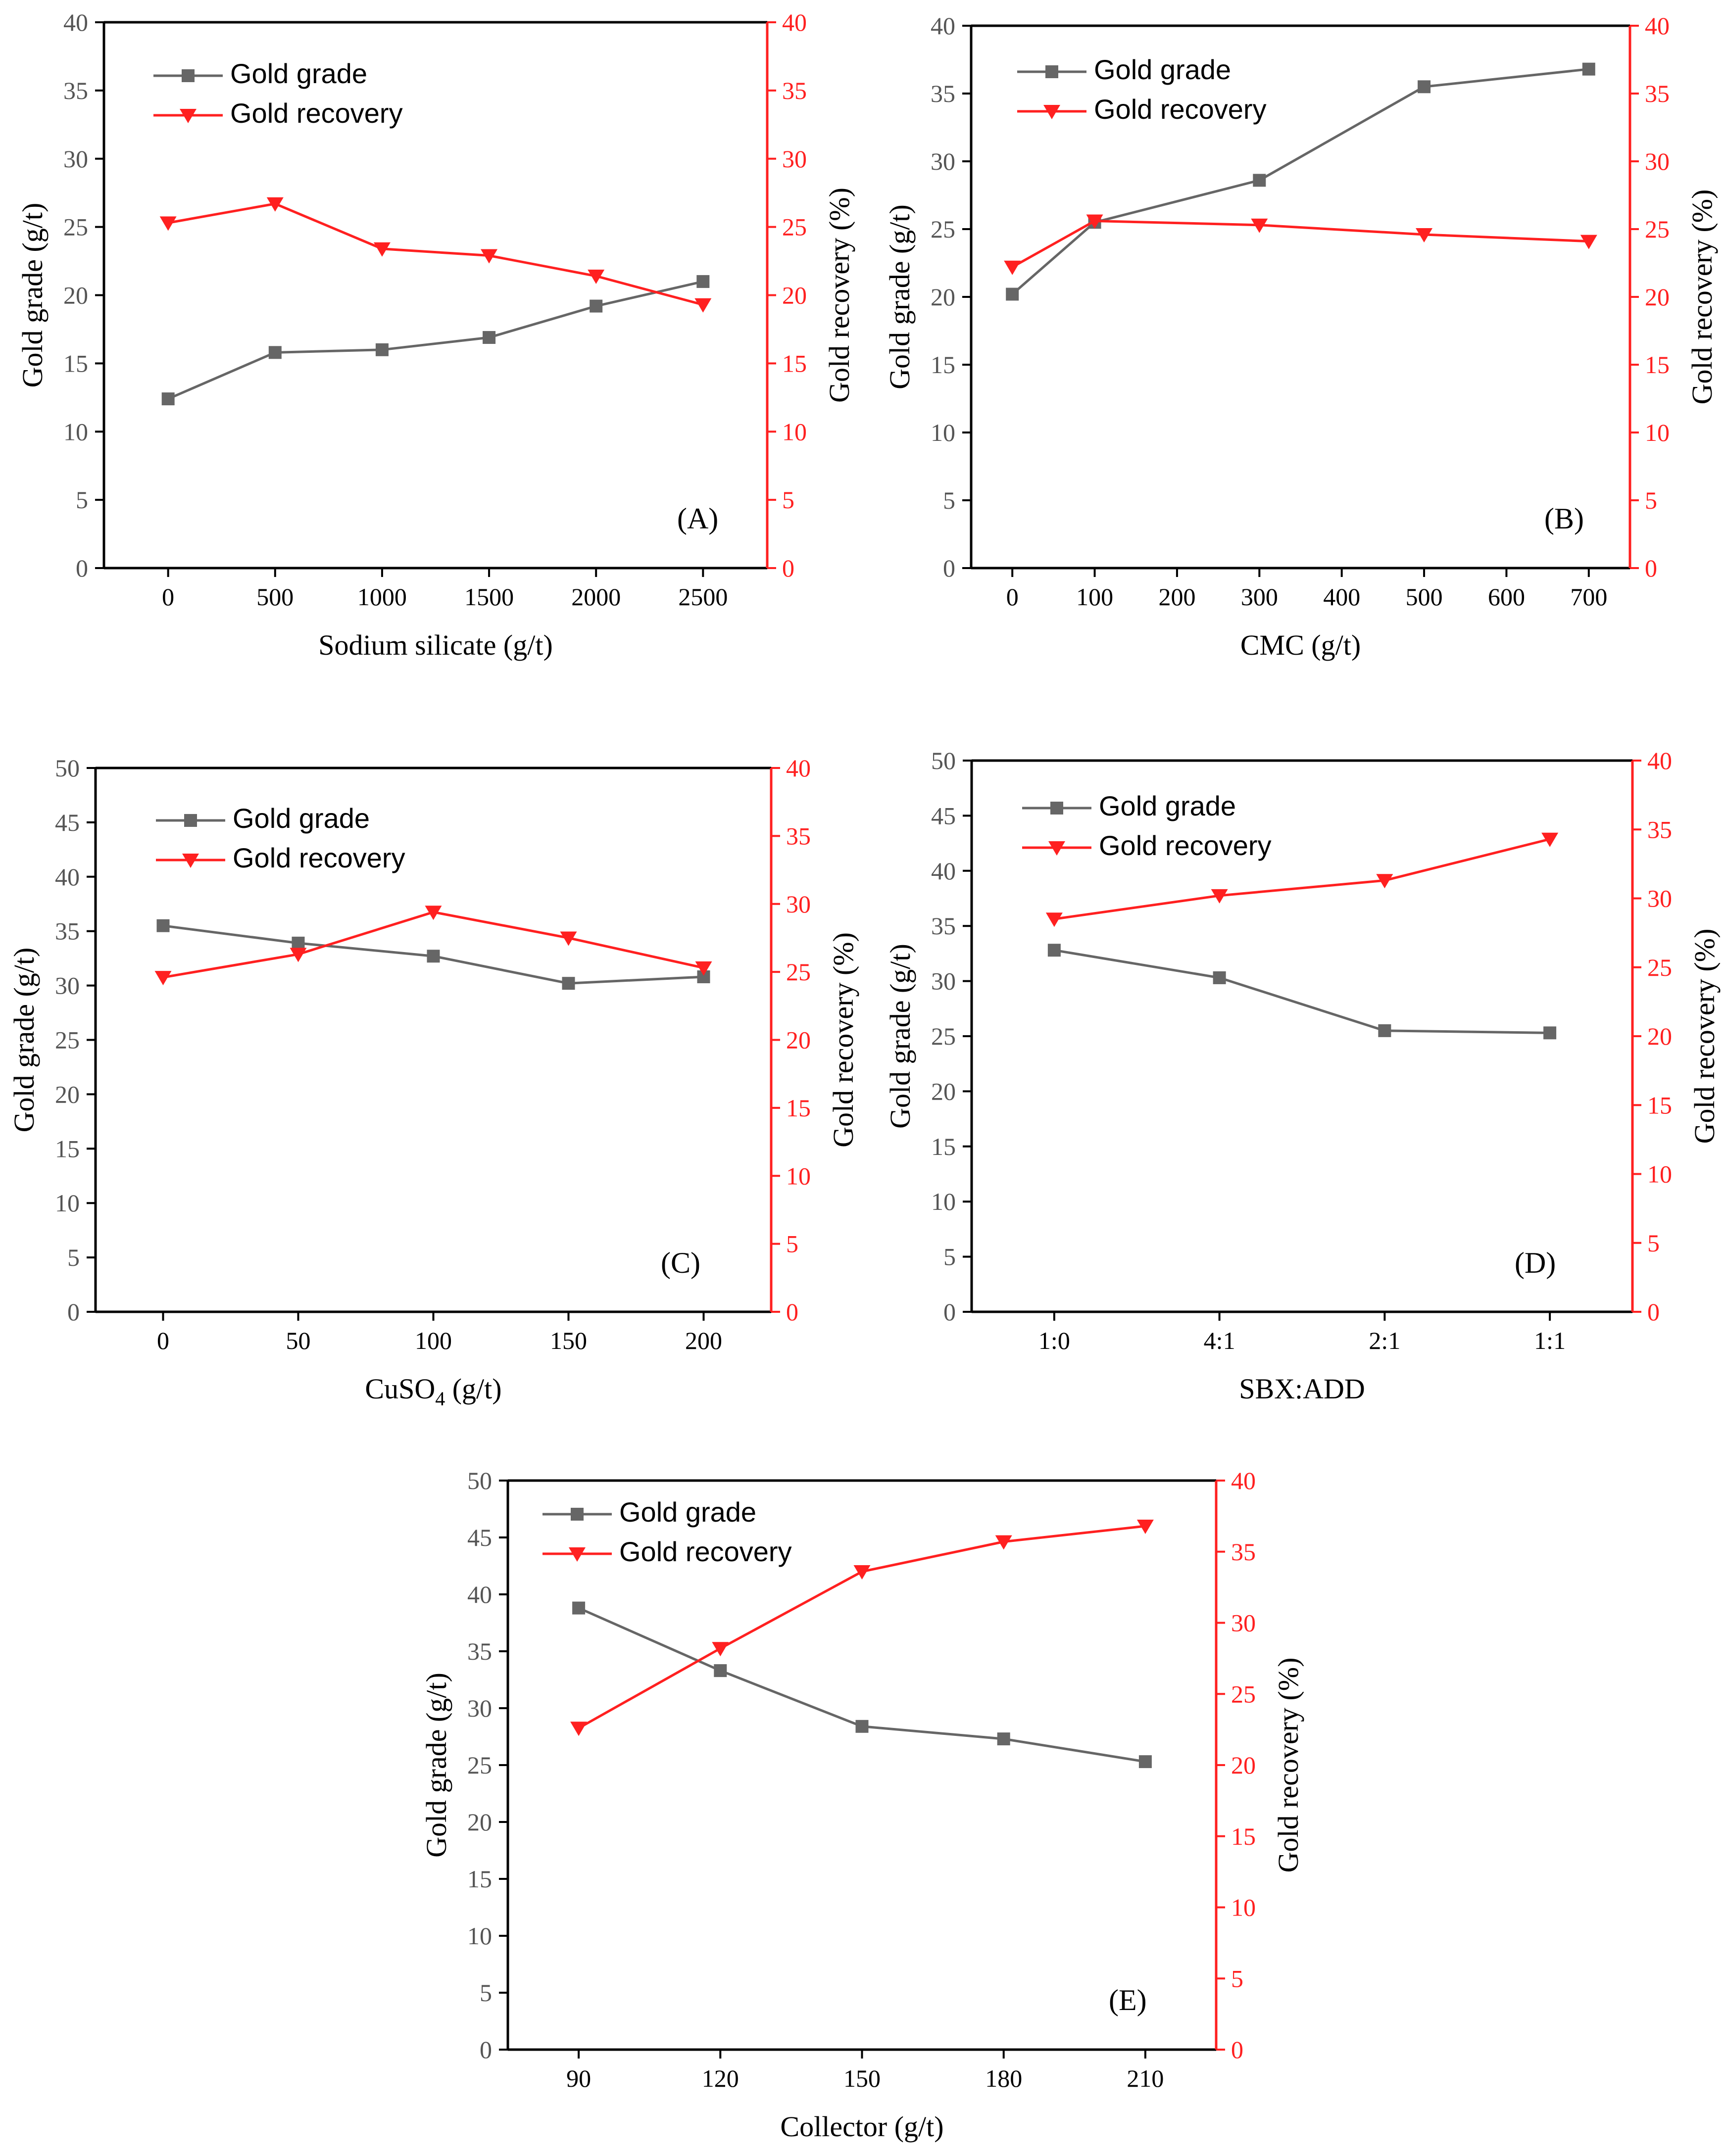 This screenshot has width=1725, height=2156. I want to click on panel-label: (E), so click(1128, 2000).